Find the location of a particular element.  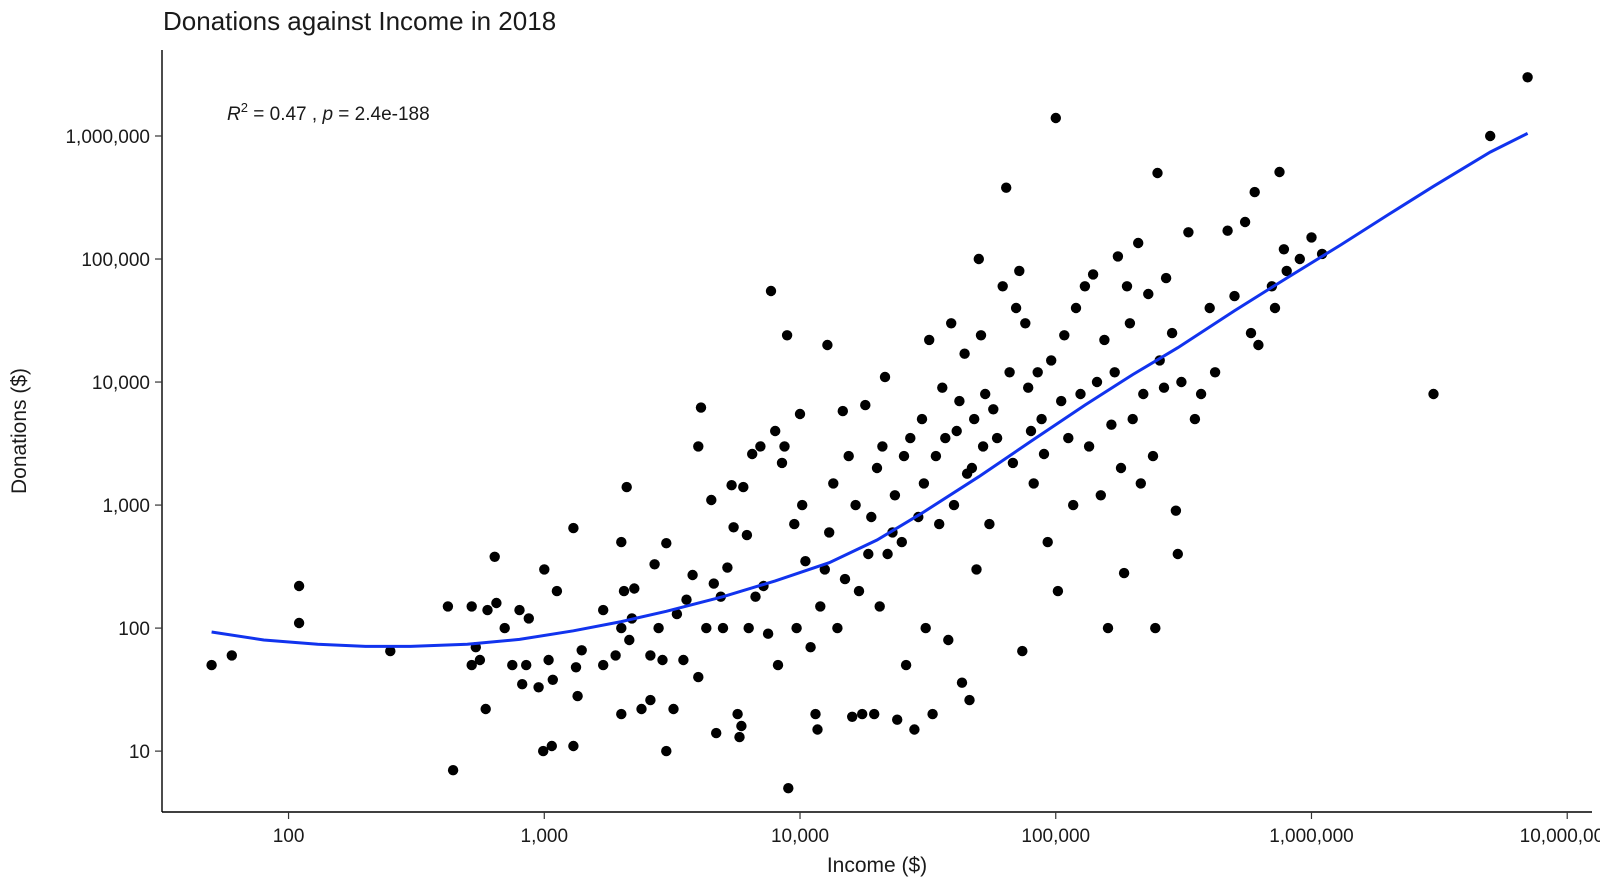

regression-annotation: R2 = 0.47 , p = 2.4e-188 is located at coordinates (328, 112).